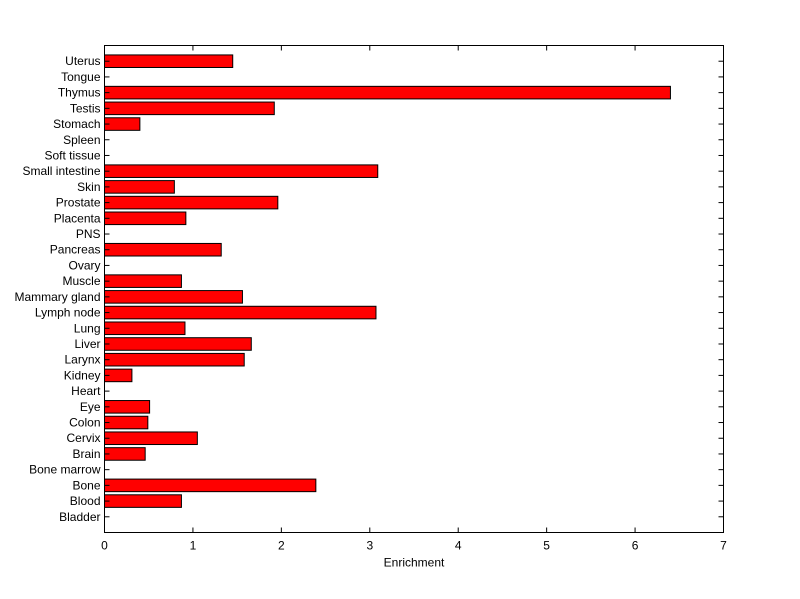 This screenshot has height=599, width=800. What do you see at coordinates (191, 202) in the screenshot?
I see `bar-prostate` at bounding box center [191, 202].